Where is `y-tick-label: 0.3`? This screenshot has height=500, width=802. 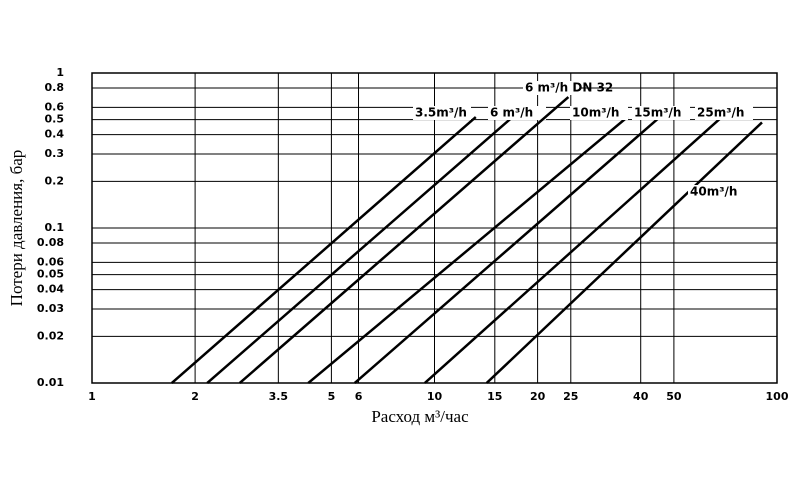
y-tick-label: 0.3 is located at coordinates (55, 153).